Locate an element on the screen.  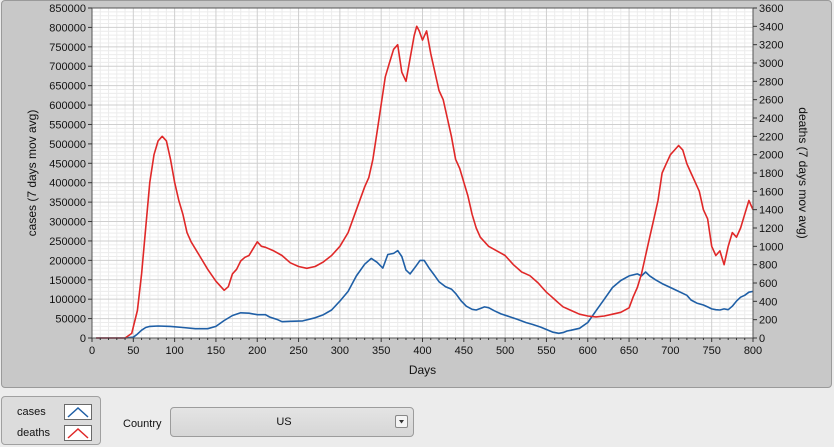
y-axis-right-label: deaths (7 days mov avg) is located at coordinates (803, 172).